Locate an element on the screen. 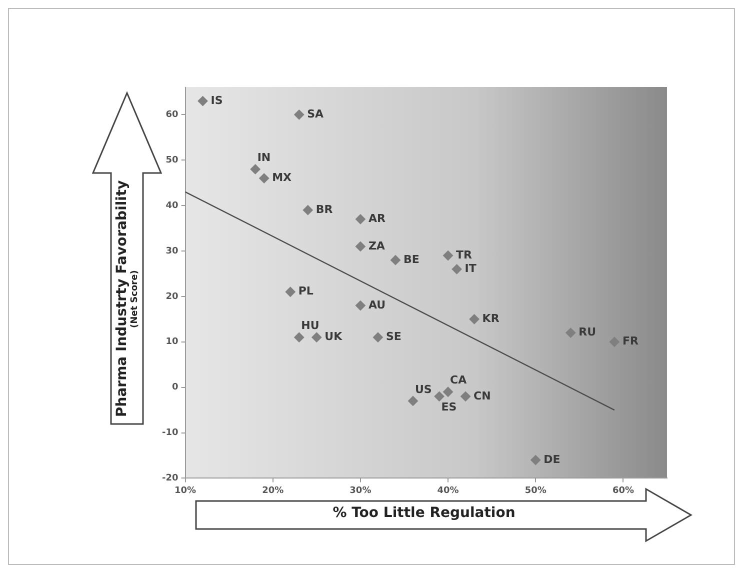 This screenshot has height=571, width=741. annotation: KR is located at coordinates (491, 319).